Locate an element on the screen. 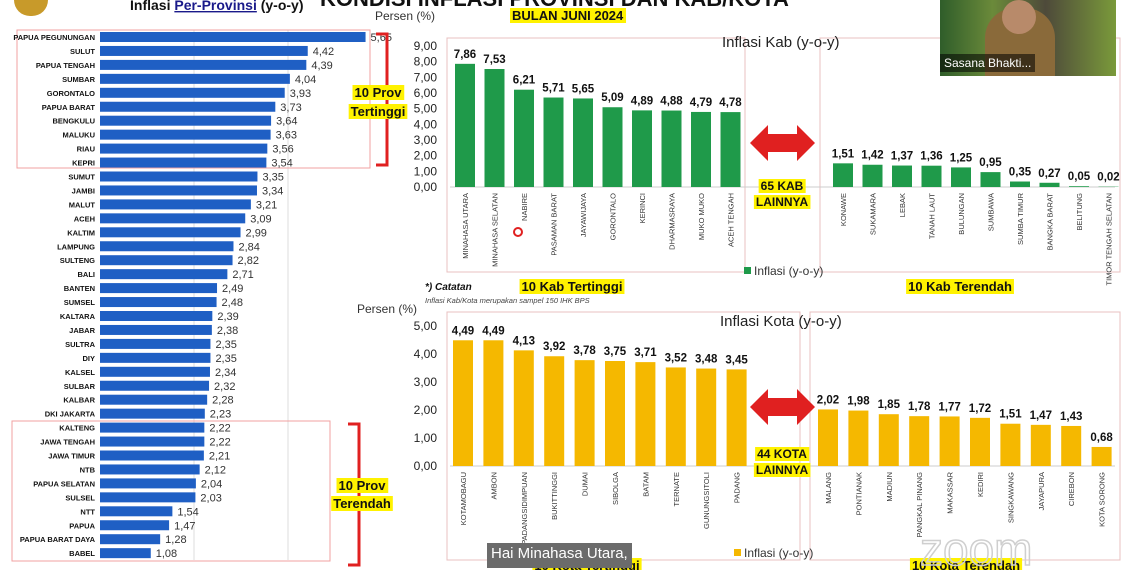  prov-value-label: 3,93 is located at coordinates (300, 94).